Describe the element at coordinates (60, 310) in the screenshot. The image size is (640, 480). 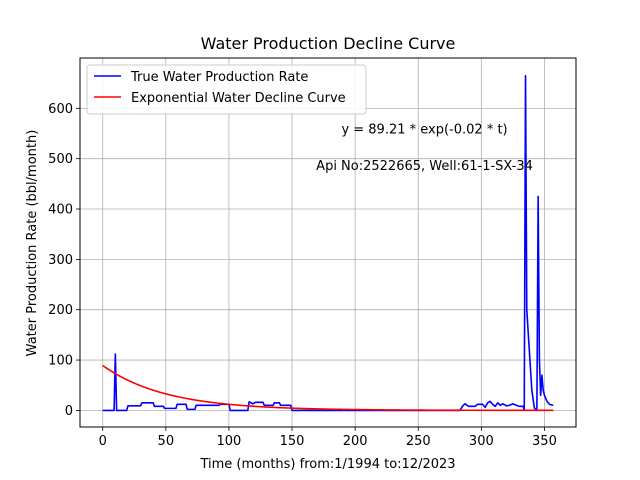
I see `y-tick-label: 200` at that location.